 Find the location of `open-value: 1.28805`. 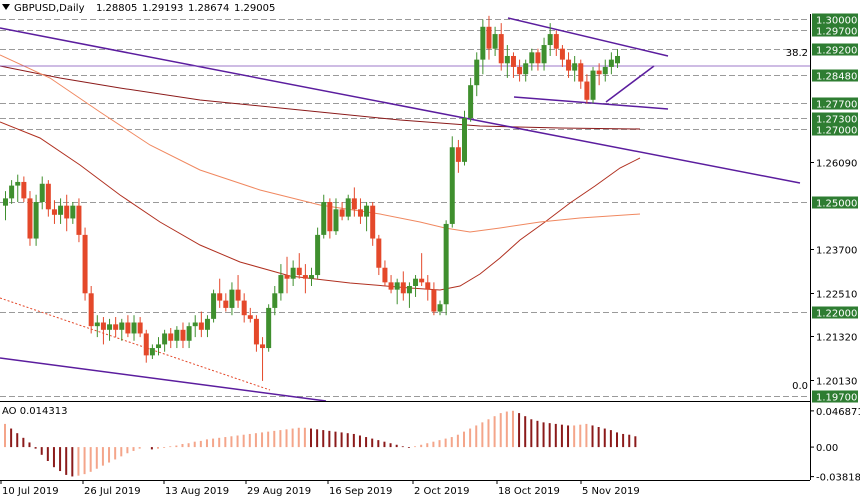

open-value: 1.28805 is located at coordinates (116, 8).